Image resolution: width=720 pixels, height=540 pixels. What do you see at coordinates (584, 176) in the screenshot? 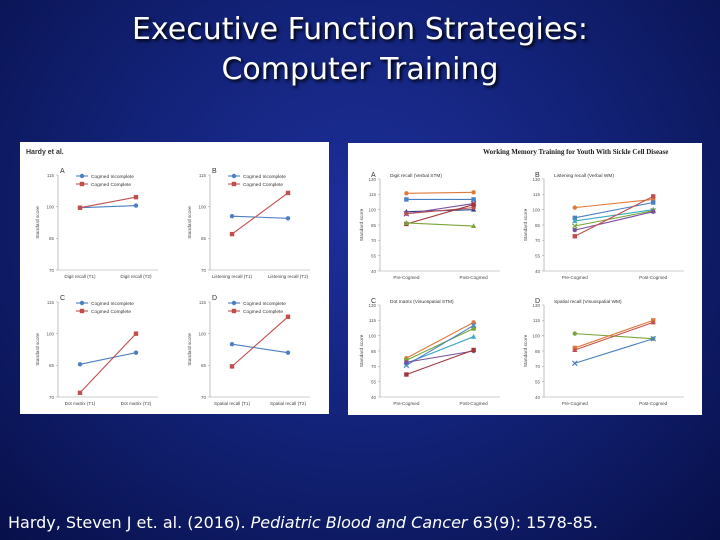
I see `chart-title: Listening recall (Verbal WM)` at bounding box center [584, 176].